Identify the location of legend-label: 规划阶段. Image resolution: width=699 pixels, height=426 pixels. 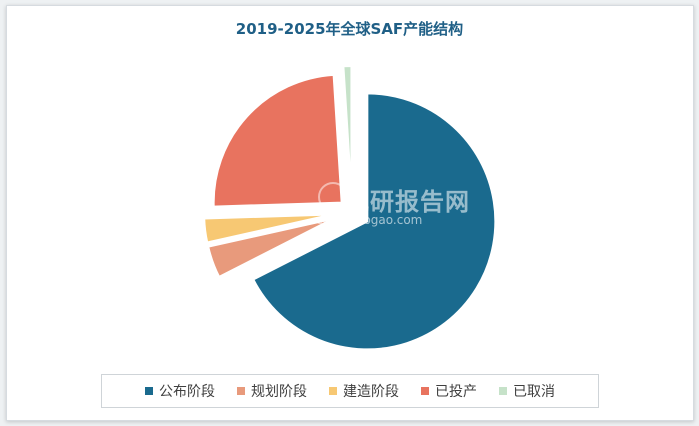
(279, 392).